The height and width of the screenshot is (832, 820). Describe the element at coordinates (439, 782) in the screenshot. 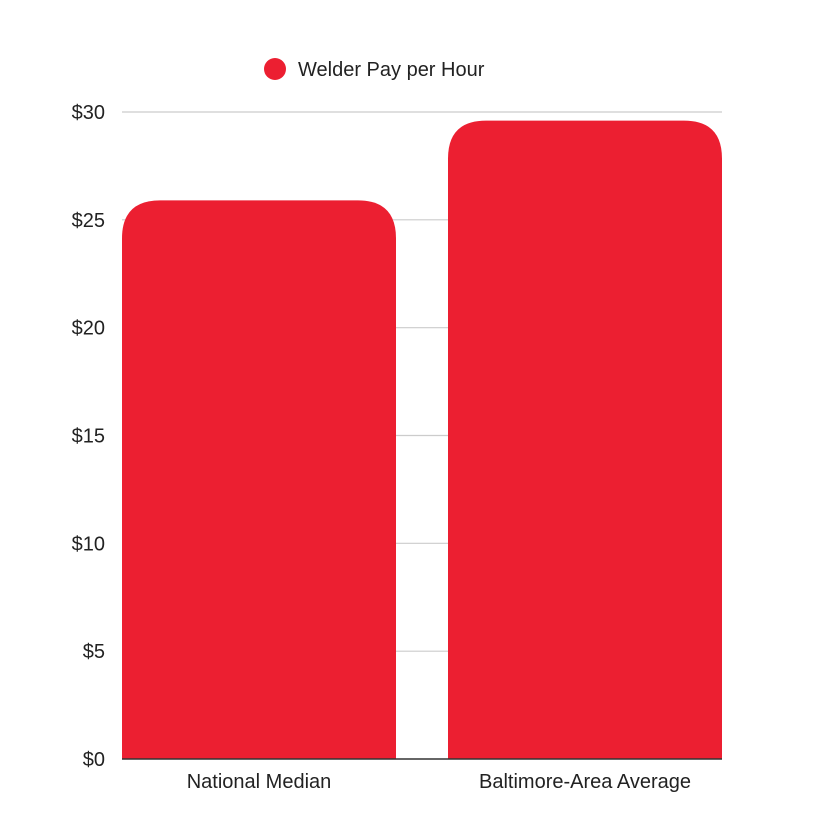

I see `x-axis-category-labels: National Median Baltimore-Area Average` at that location.